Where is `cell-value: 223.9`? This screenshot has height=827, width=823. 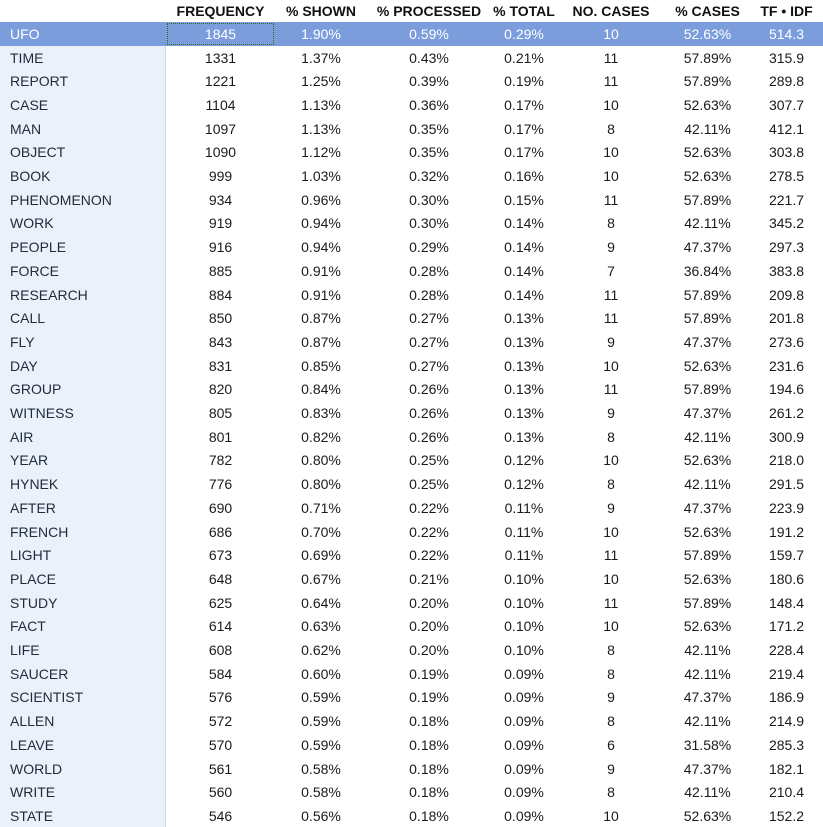
cell-value: 223.9 is located at coordinates (786, 507).